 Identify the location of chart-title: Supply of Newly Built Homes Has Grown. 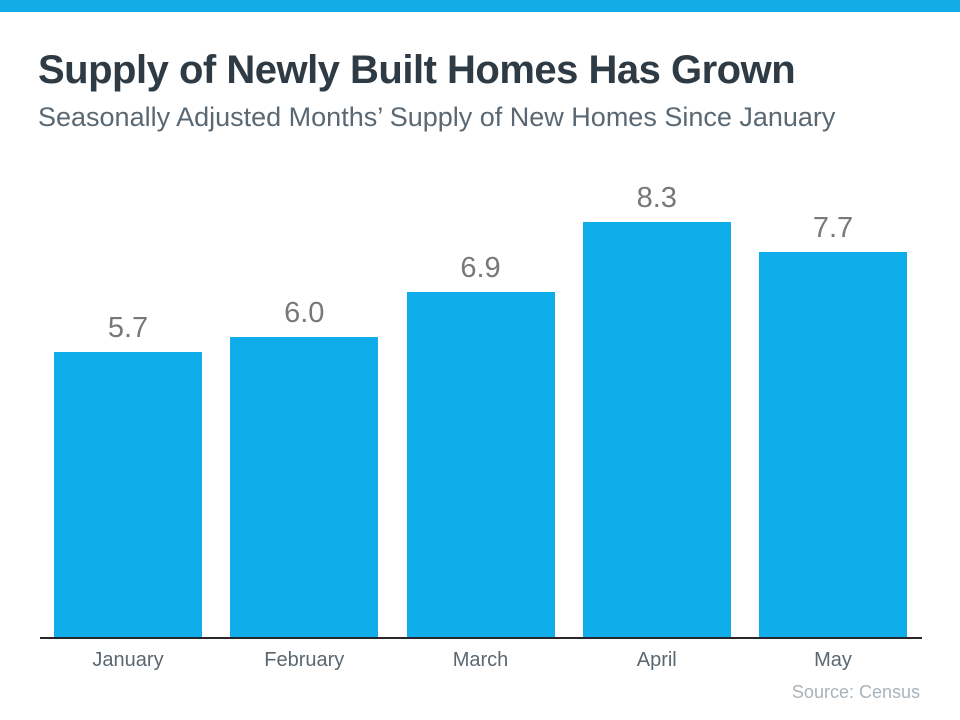
(417, 70).